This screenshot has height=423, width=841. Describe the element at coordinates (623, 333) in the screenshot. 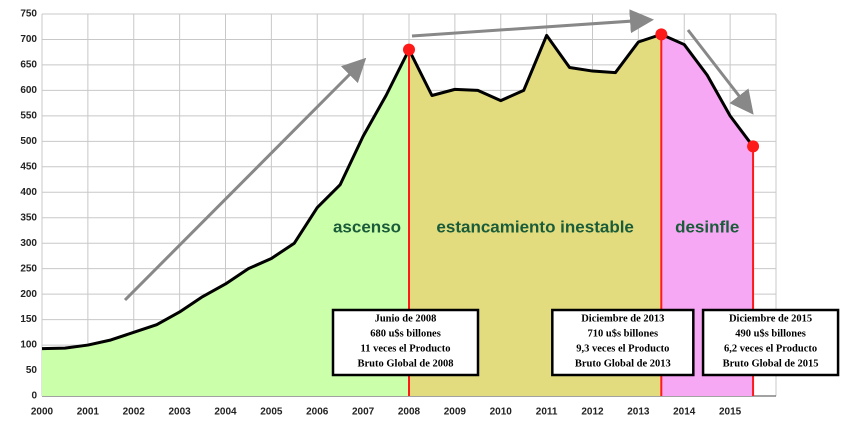

I see `annotation-text: 710 u$s billones` at that location.